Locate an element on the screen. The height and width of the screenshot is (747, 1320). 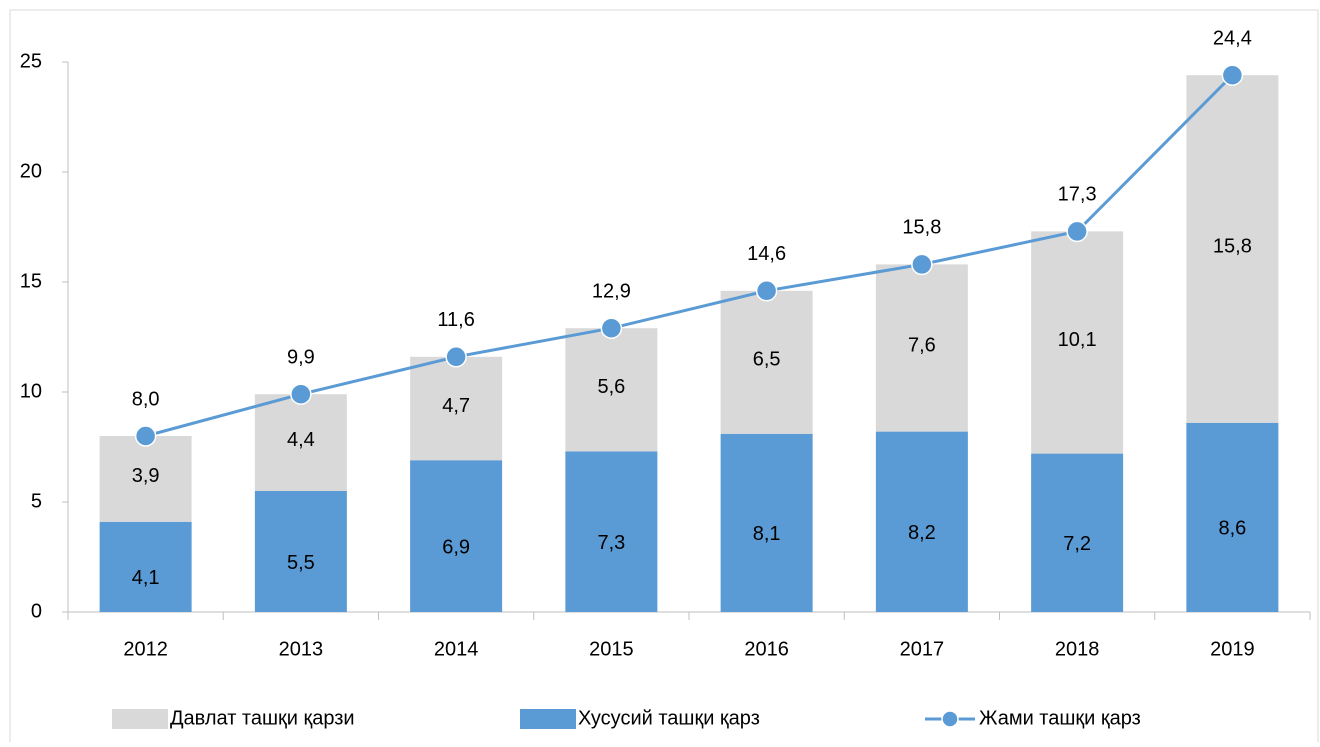
x-tick-label: 2013 is located at coordinates (301, 649).